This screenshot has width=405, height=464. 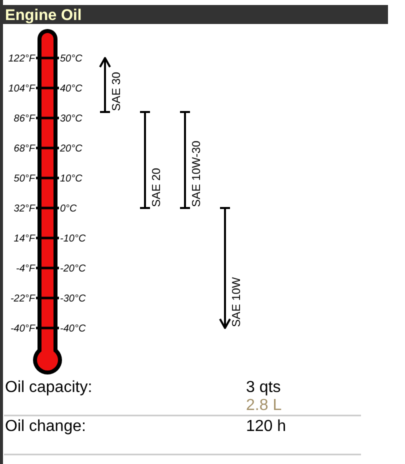 I want to click on text: 3 qts, so click(x=263, y=387).